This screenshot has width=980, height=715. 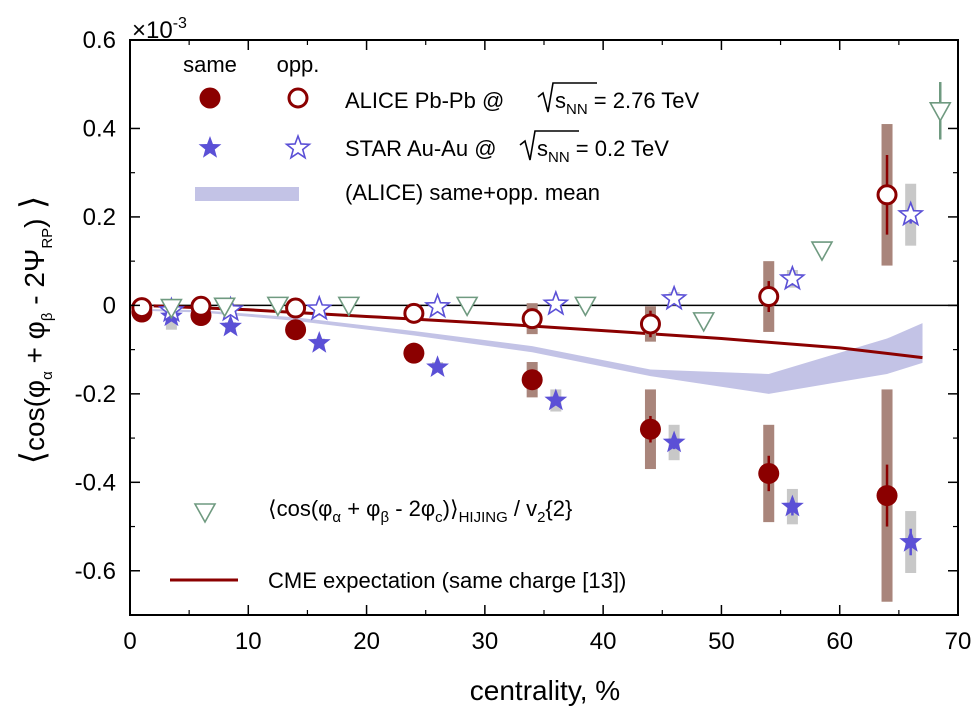 I want to click on legend-markers, so click(x=252, y=305).